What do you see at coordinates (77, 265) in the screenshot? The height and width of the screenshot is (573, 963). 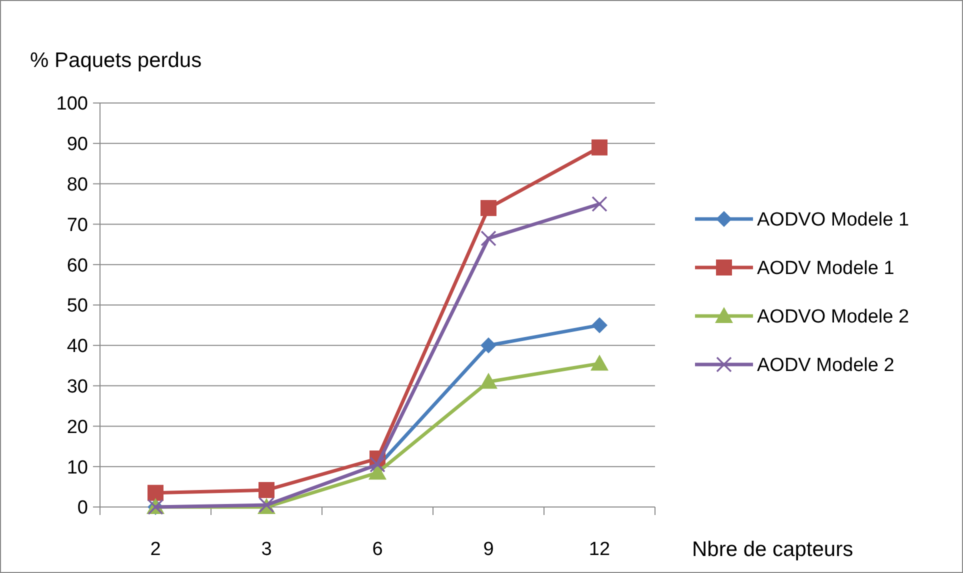 I see `y-tick-label: 60` at bounding box center [77, 265].